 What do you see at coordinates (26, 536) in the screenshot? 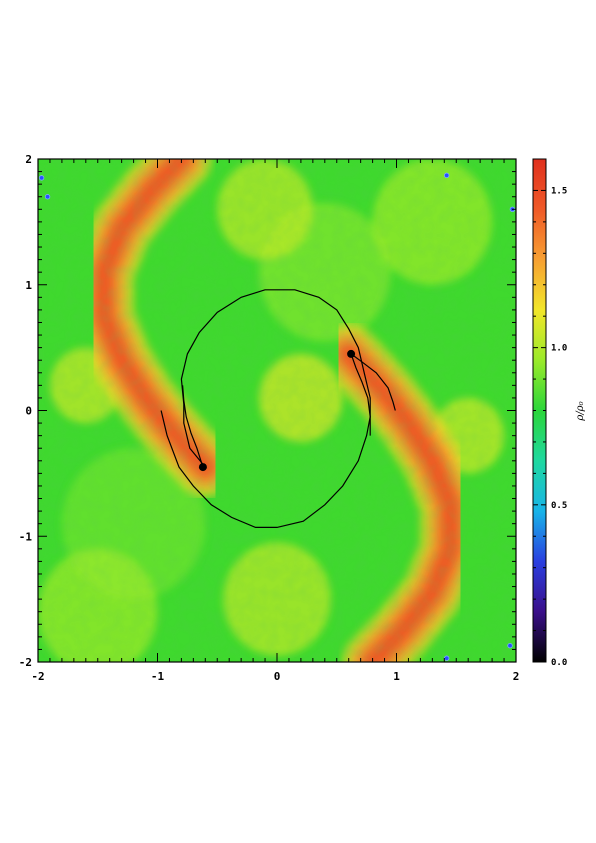
I see `y-tick-label: -1` at bounding box center [26, 536].